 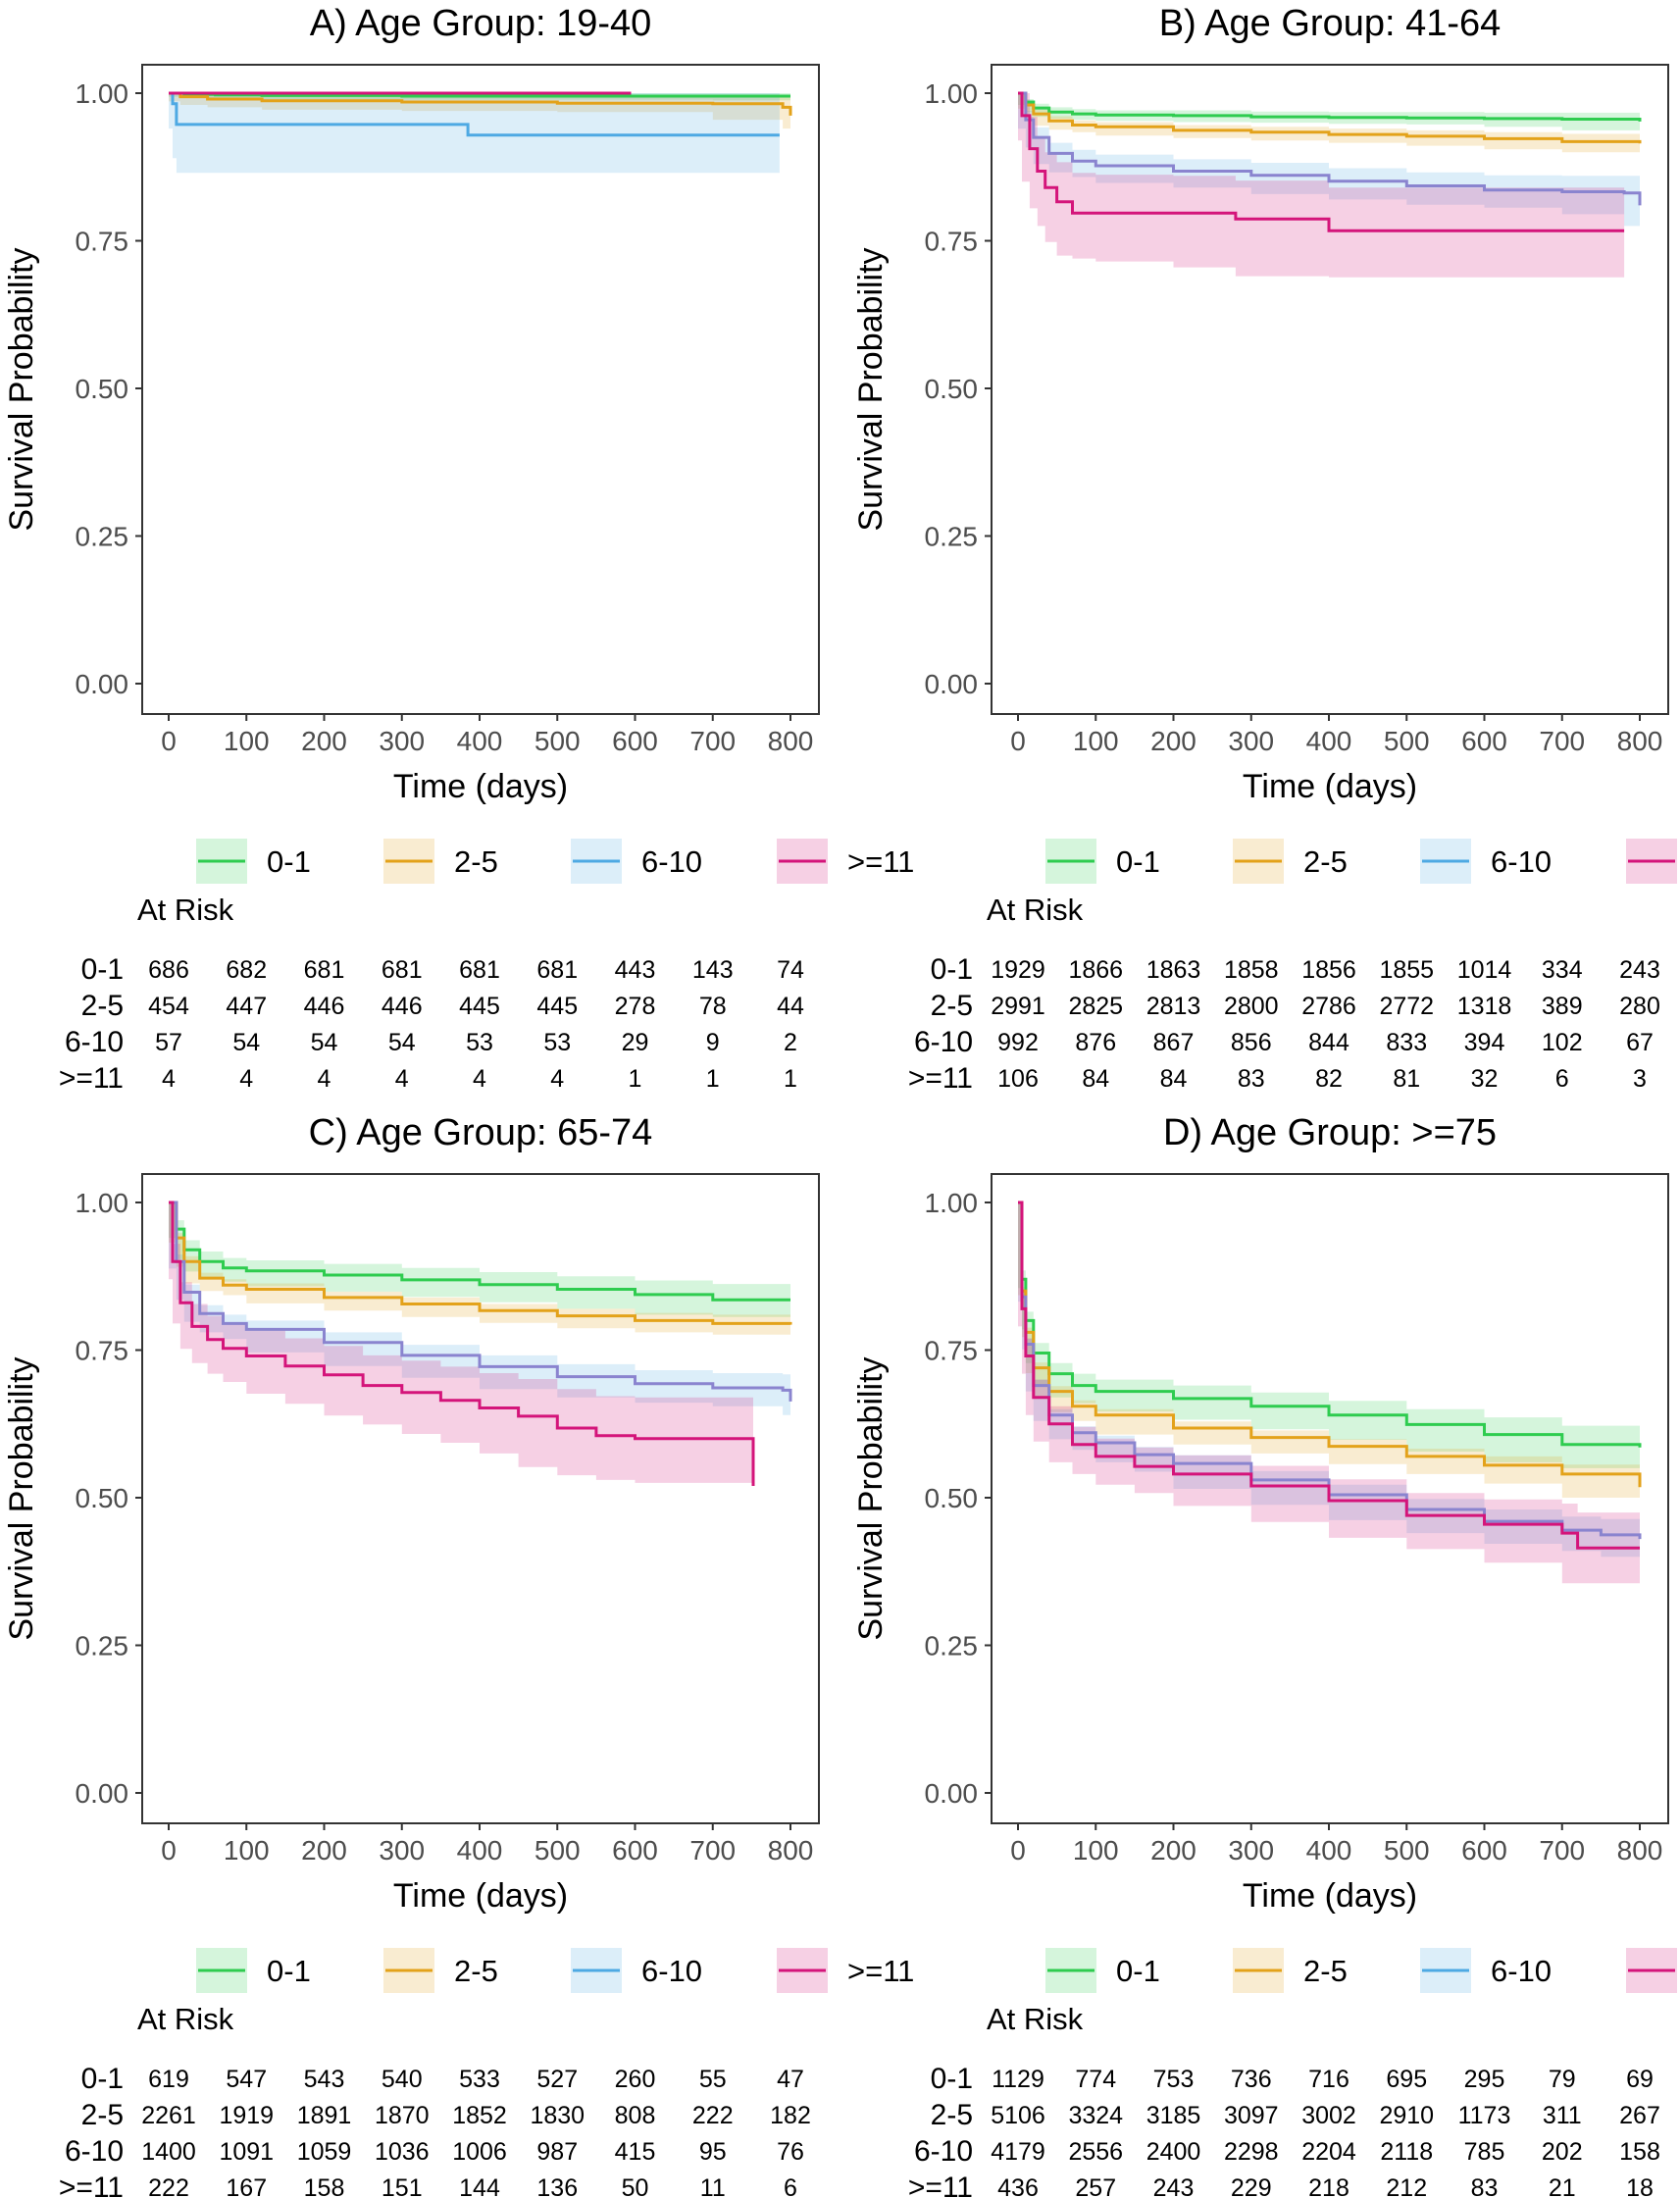 I want to click on at-risk-cell: 1919, so click(x=246, y=2115).